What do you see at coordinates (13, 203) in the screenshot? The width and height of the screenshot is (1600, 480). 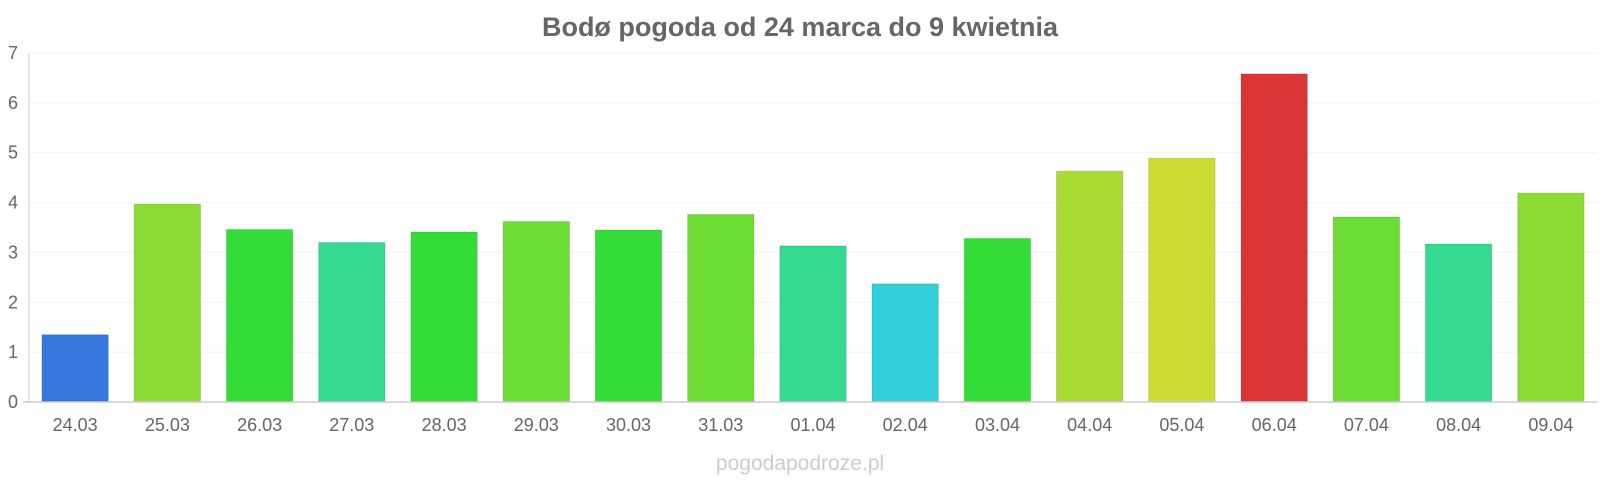 I see `y-tick-label: 4` at bounding box center [13, 203].